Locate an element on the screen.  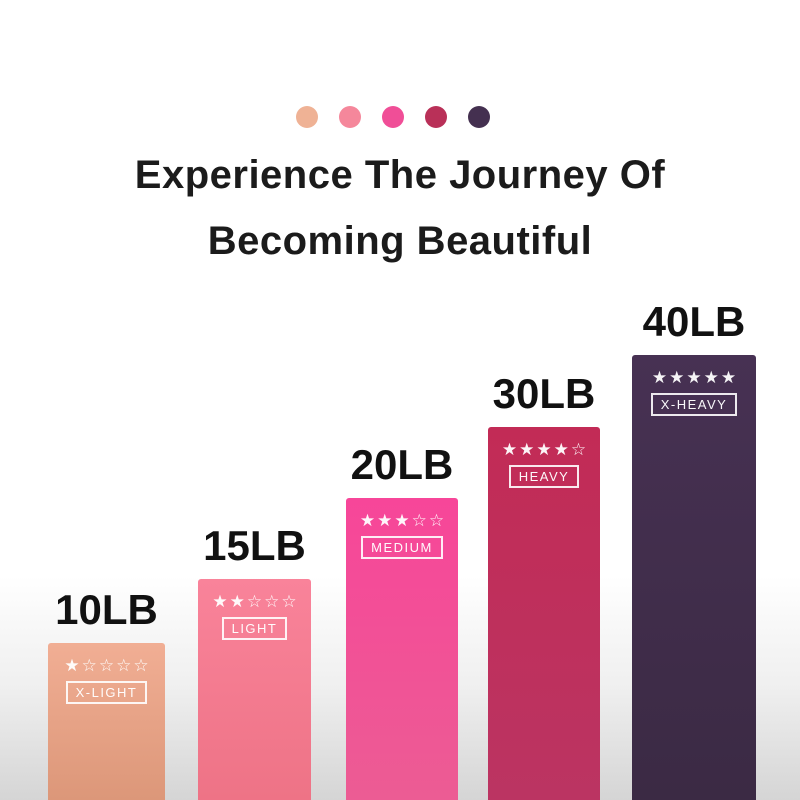
bar-20lb: 20LB ★★★☆☆ MEDIUM is located at coordinates (402, 620).